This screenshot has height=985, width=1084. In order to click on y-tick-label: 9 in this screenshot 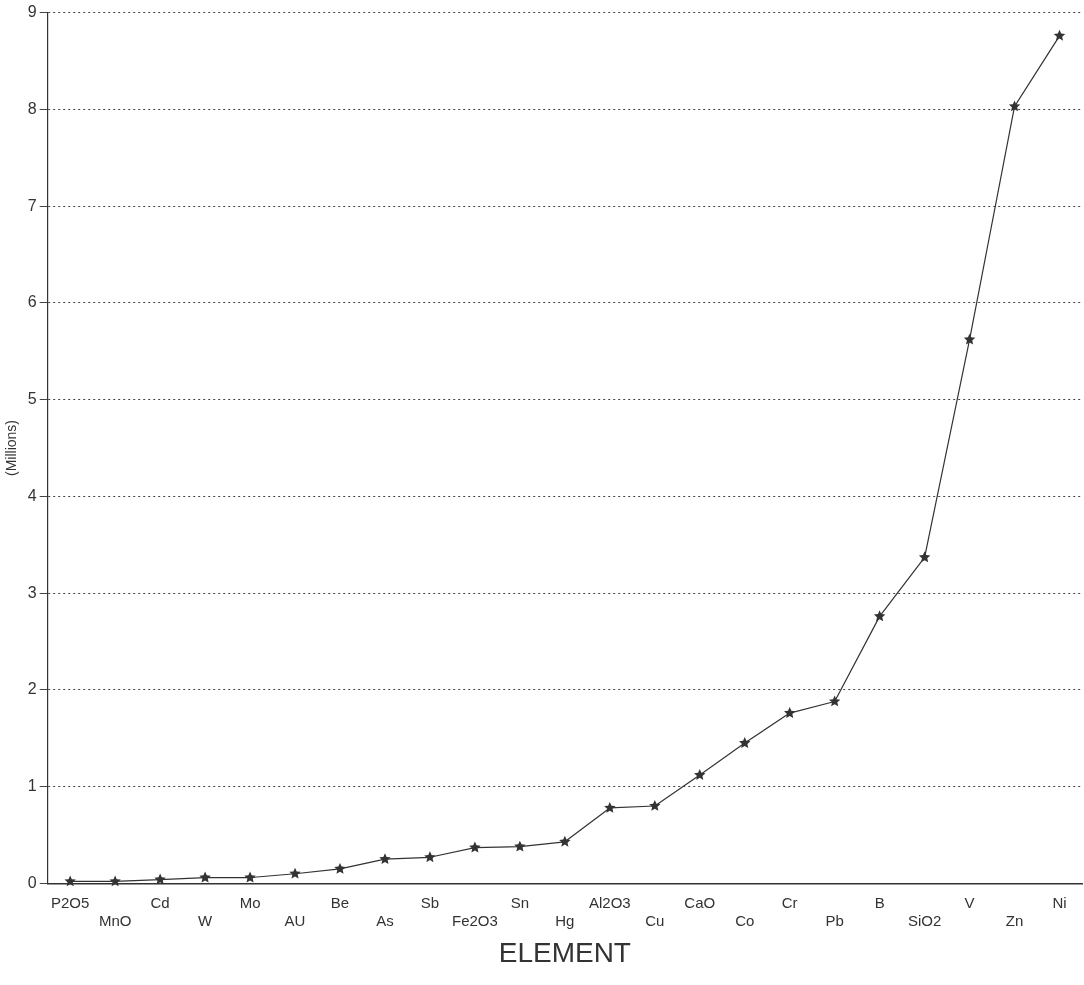, I will do `click(32, 12)`.